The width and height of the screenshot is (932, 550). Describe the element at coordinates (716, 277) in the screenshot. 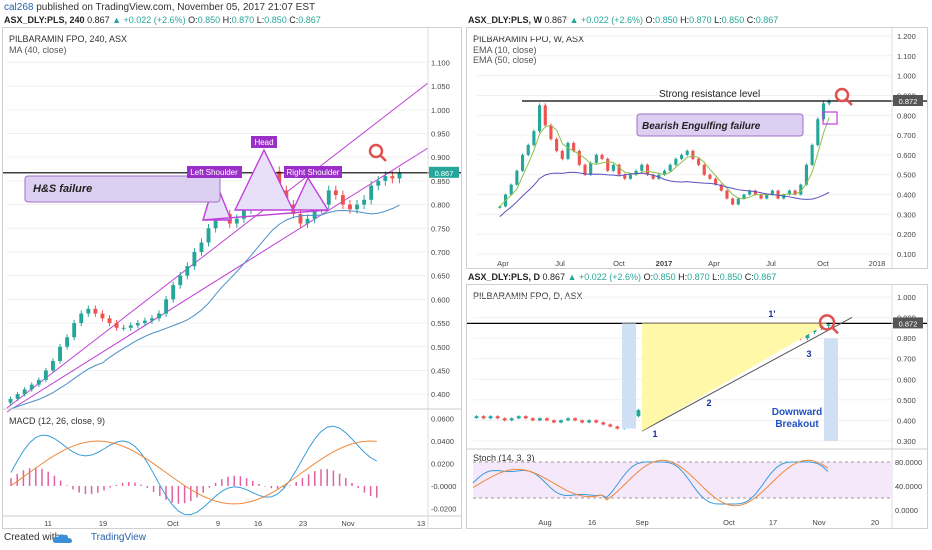

I see `rb-l-label: L:` at that location.